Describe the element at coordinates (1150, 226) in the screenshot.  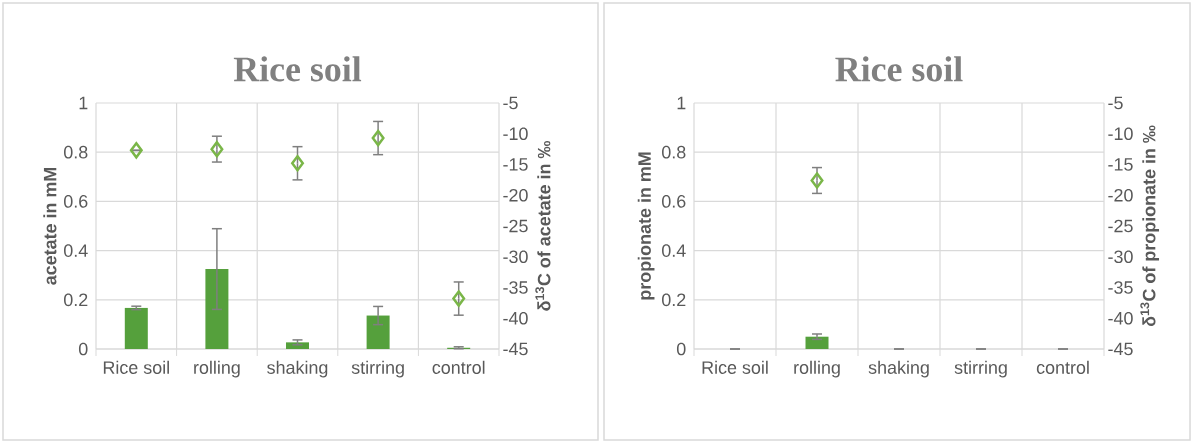
I see `y2-axis-title: δ$^{13}$C of propionate in ‰` at that location.